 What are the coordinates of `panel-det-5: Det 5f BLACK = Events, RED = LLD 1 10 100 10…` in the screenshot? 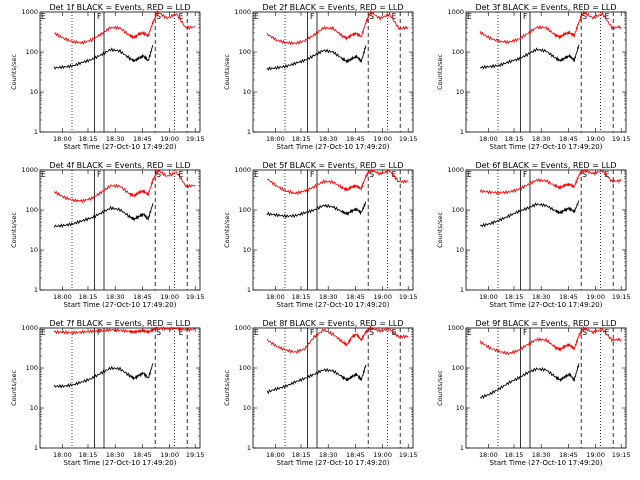 It's located at (320, 235).